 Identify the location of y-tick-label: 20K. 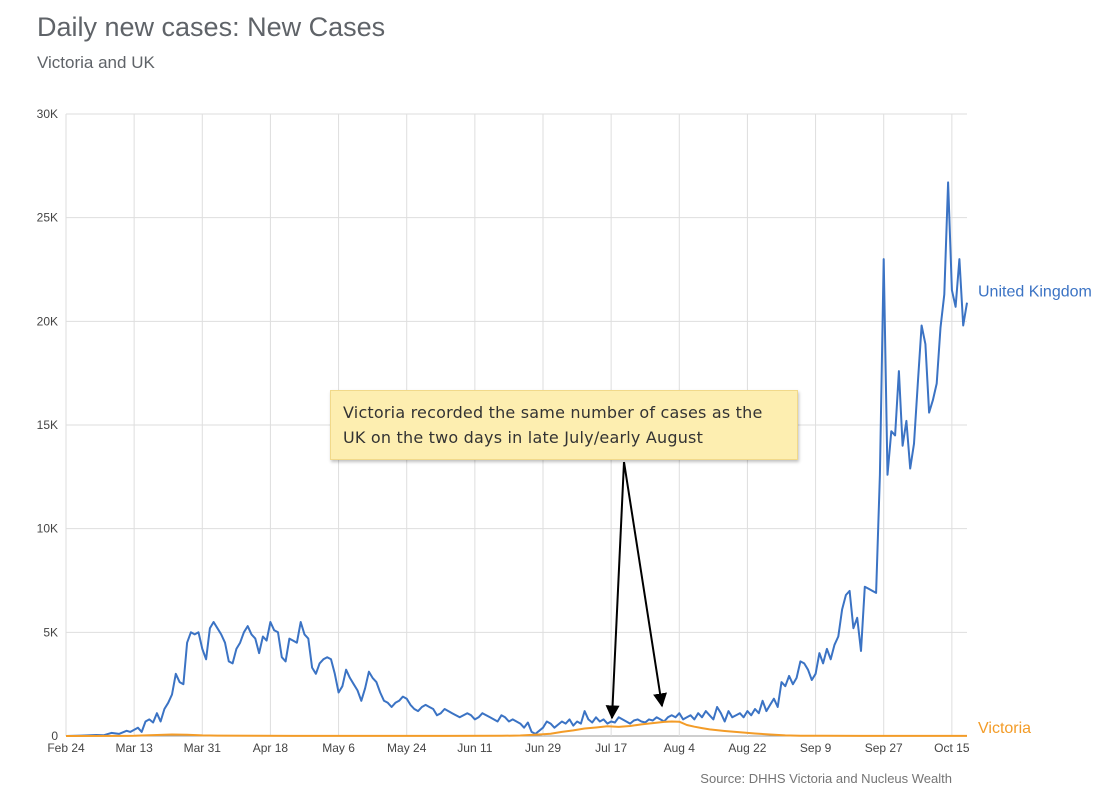
(47, 321).